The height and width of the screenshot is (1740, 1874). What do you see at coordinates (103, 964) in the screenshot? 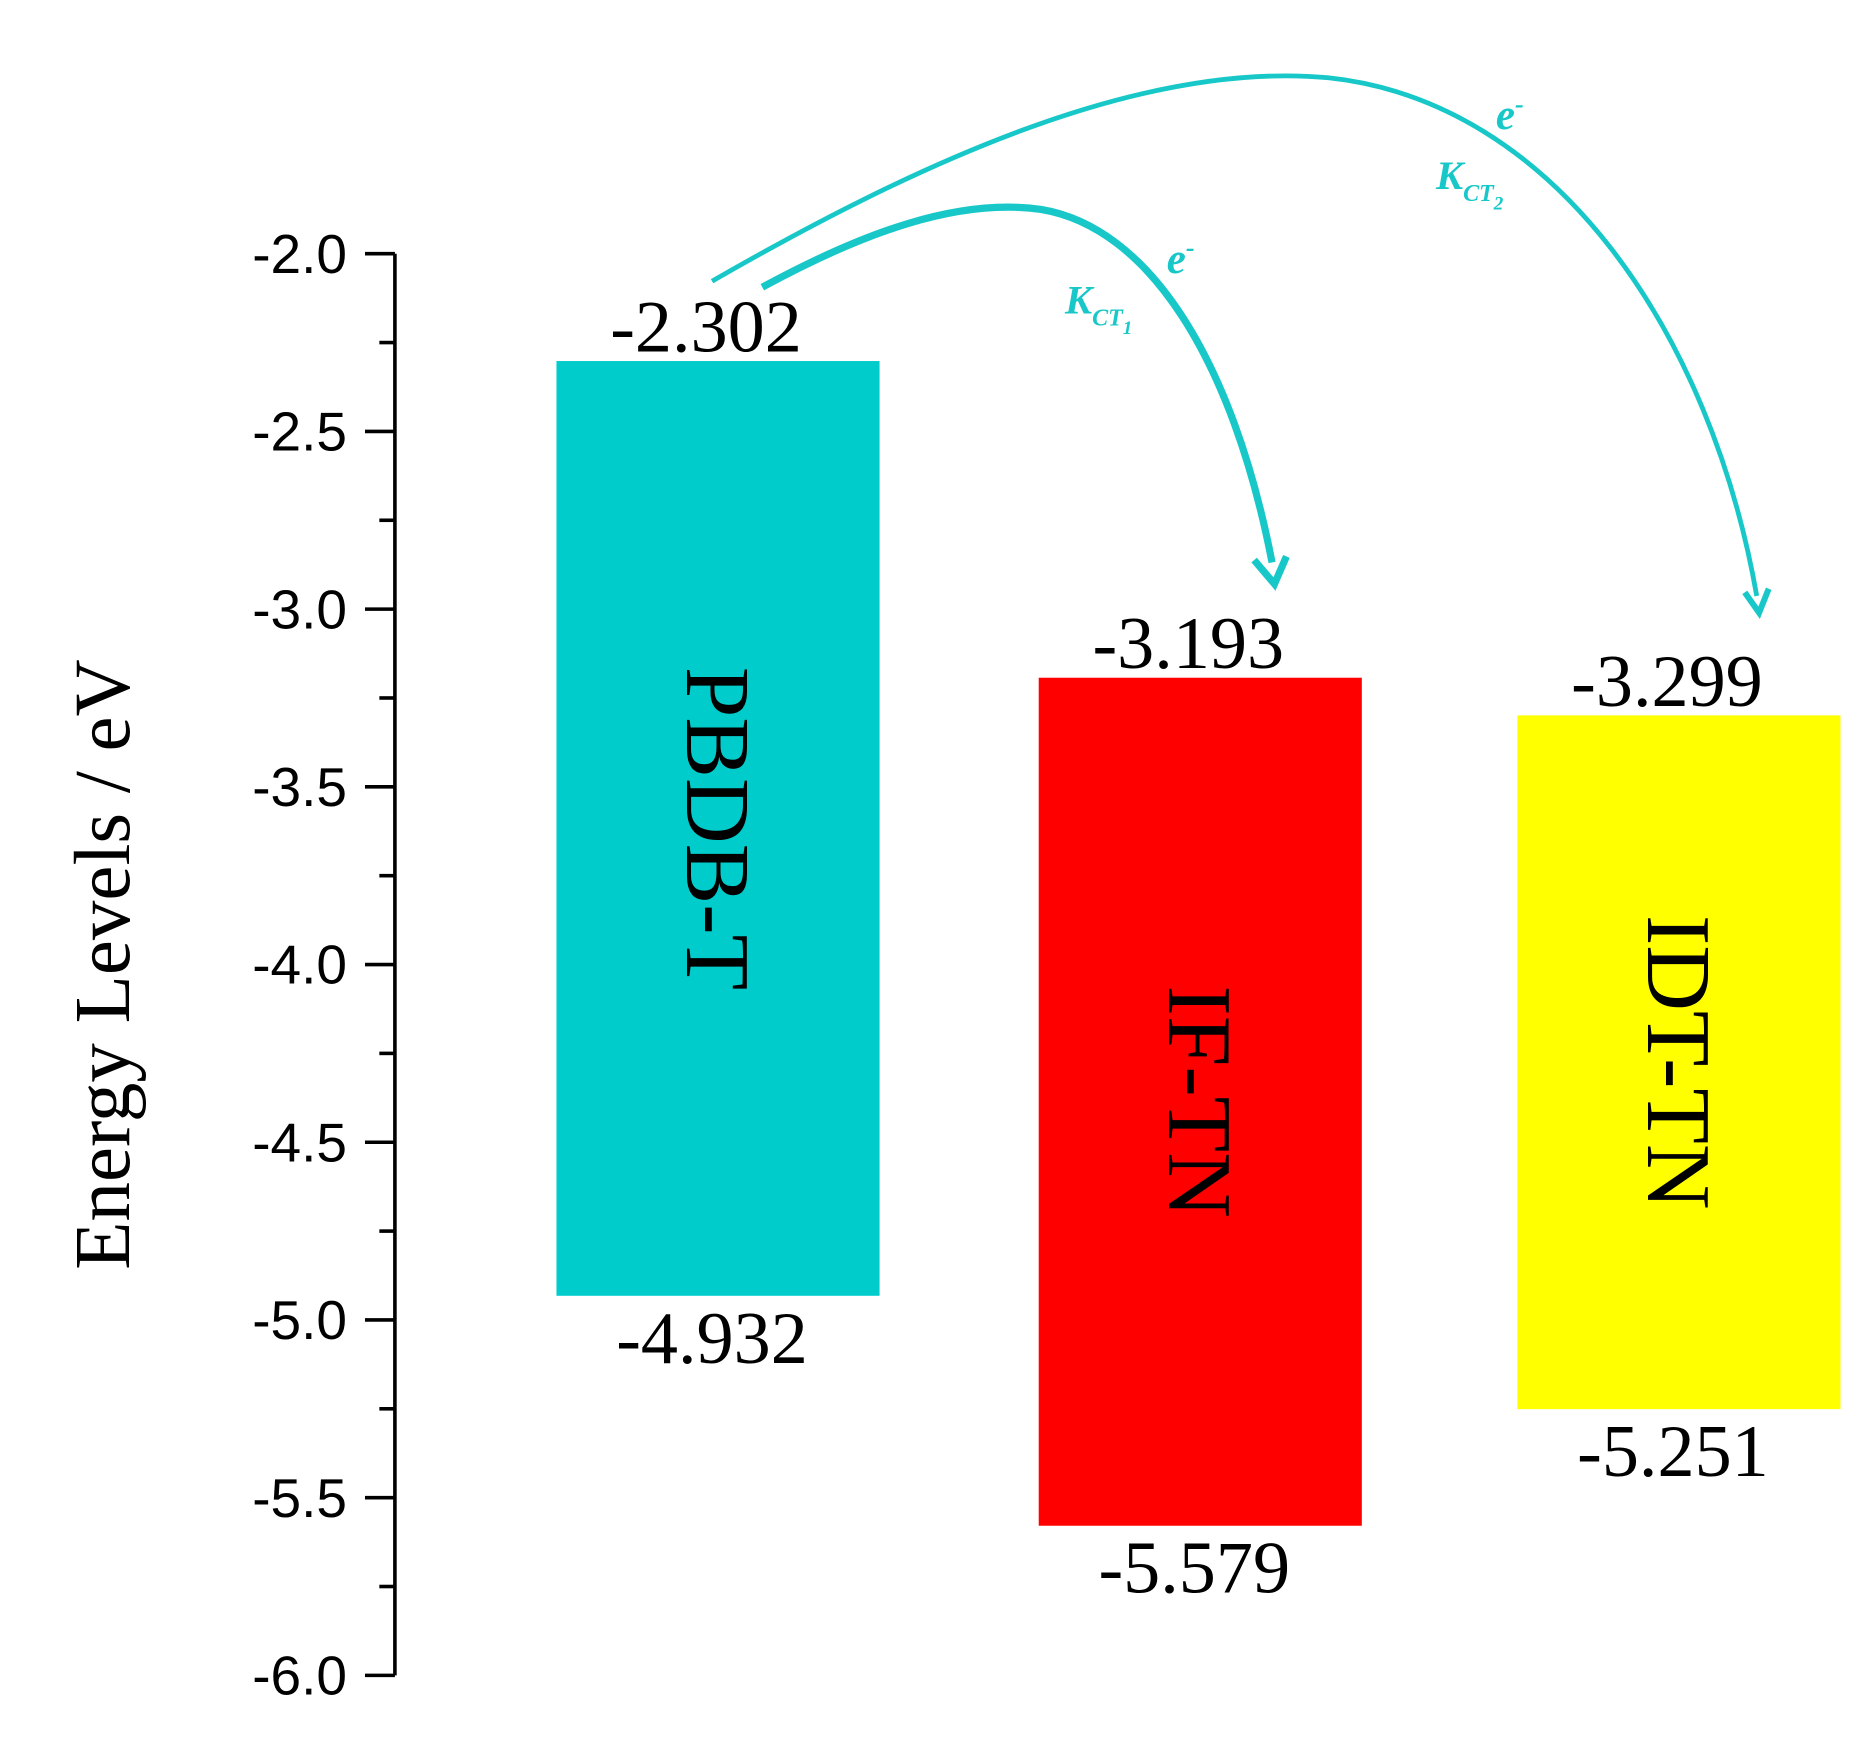
I see `y-axis-label: Energy Levels / eV` at bounding box center [103, 964].